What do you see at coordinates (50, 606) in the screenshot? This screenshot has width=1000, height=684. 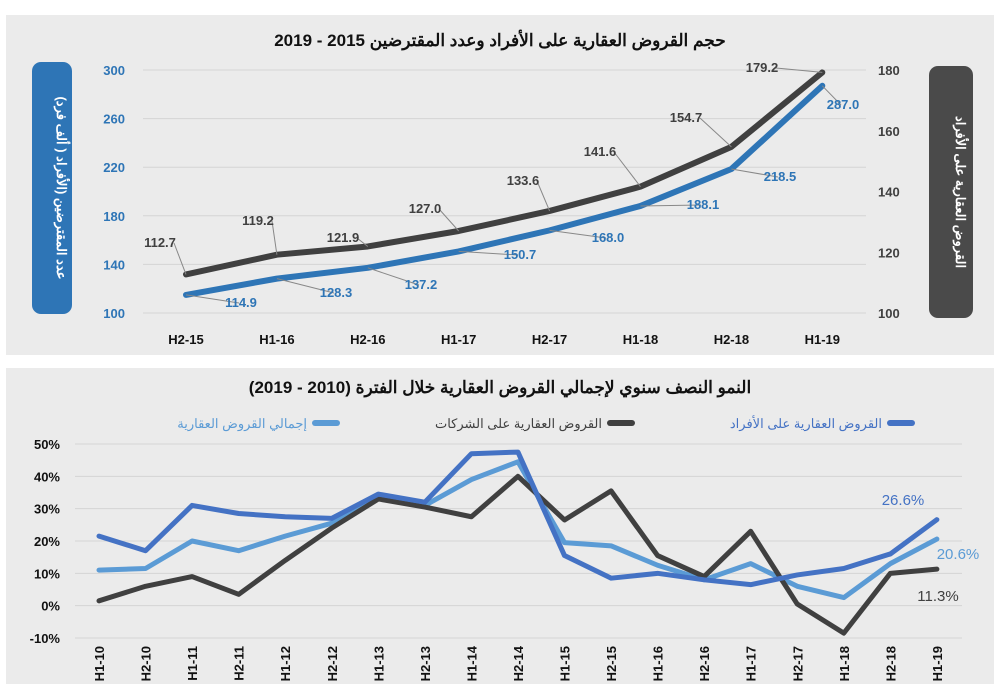 I see `y-axis-tick: 0%` at bounding box center [50, 606].